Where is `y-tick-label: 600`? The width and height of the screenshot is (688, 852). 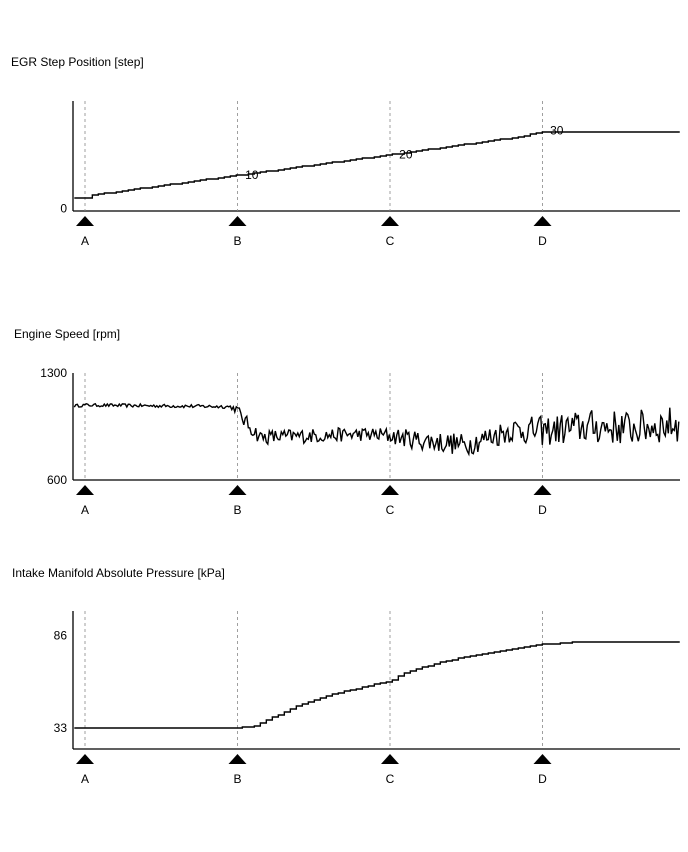
y-tick-label: 600 is located at coordinates (57, 480).